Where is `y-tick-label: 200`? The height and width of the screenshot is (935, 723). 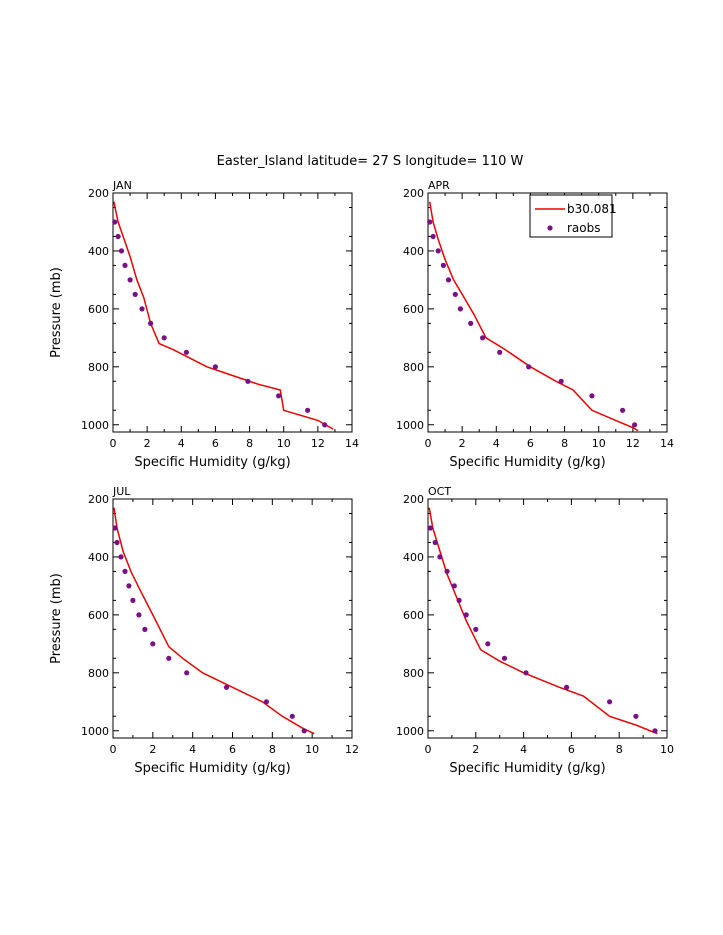 y-tick-label: 200 is located at coordinates (98, 193).